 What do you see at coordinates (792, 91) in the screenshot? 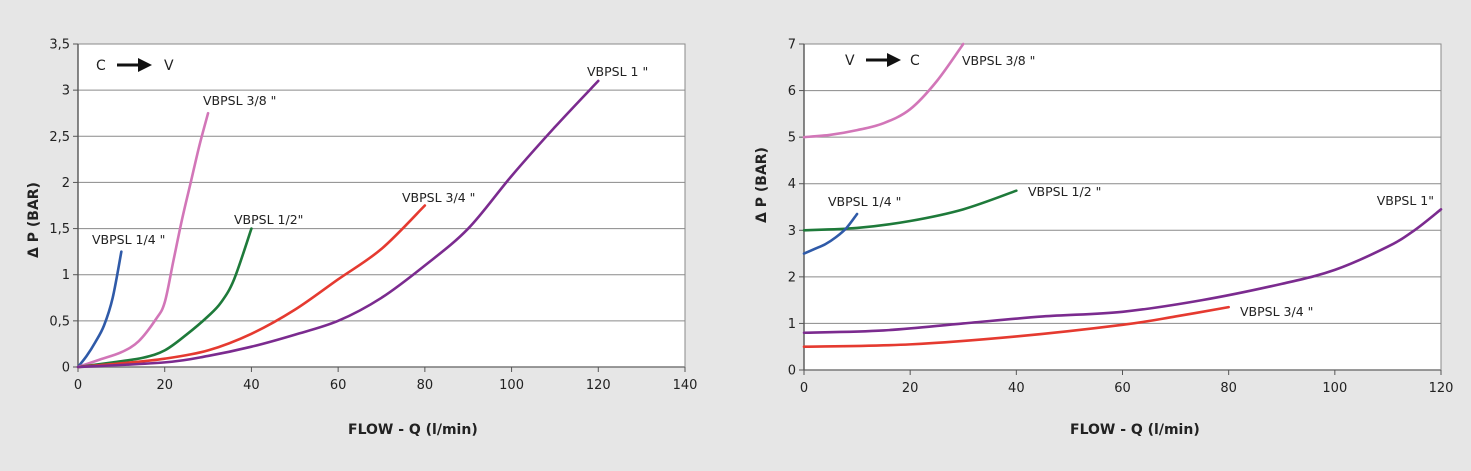
I see `y-tick-label: 6` at bounding box center [792, 91].